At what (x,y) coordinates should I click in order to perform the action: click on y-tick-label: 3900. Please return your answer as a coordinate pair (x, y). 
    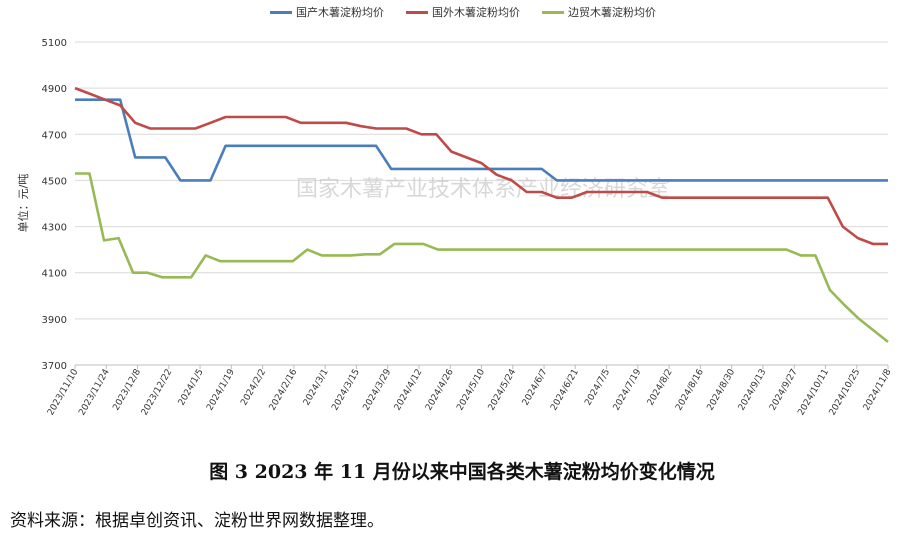
    Looking at the image, I should click on (54, 320).